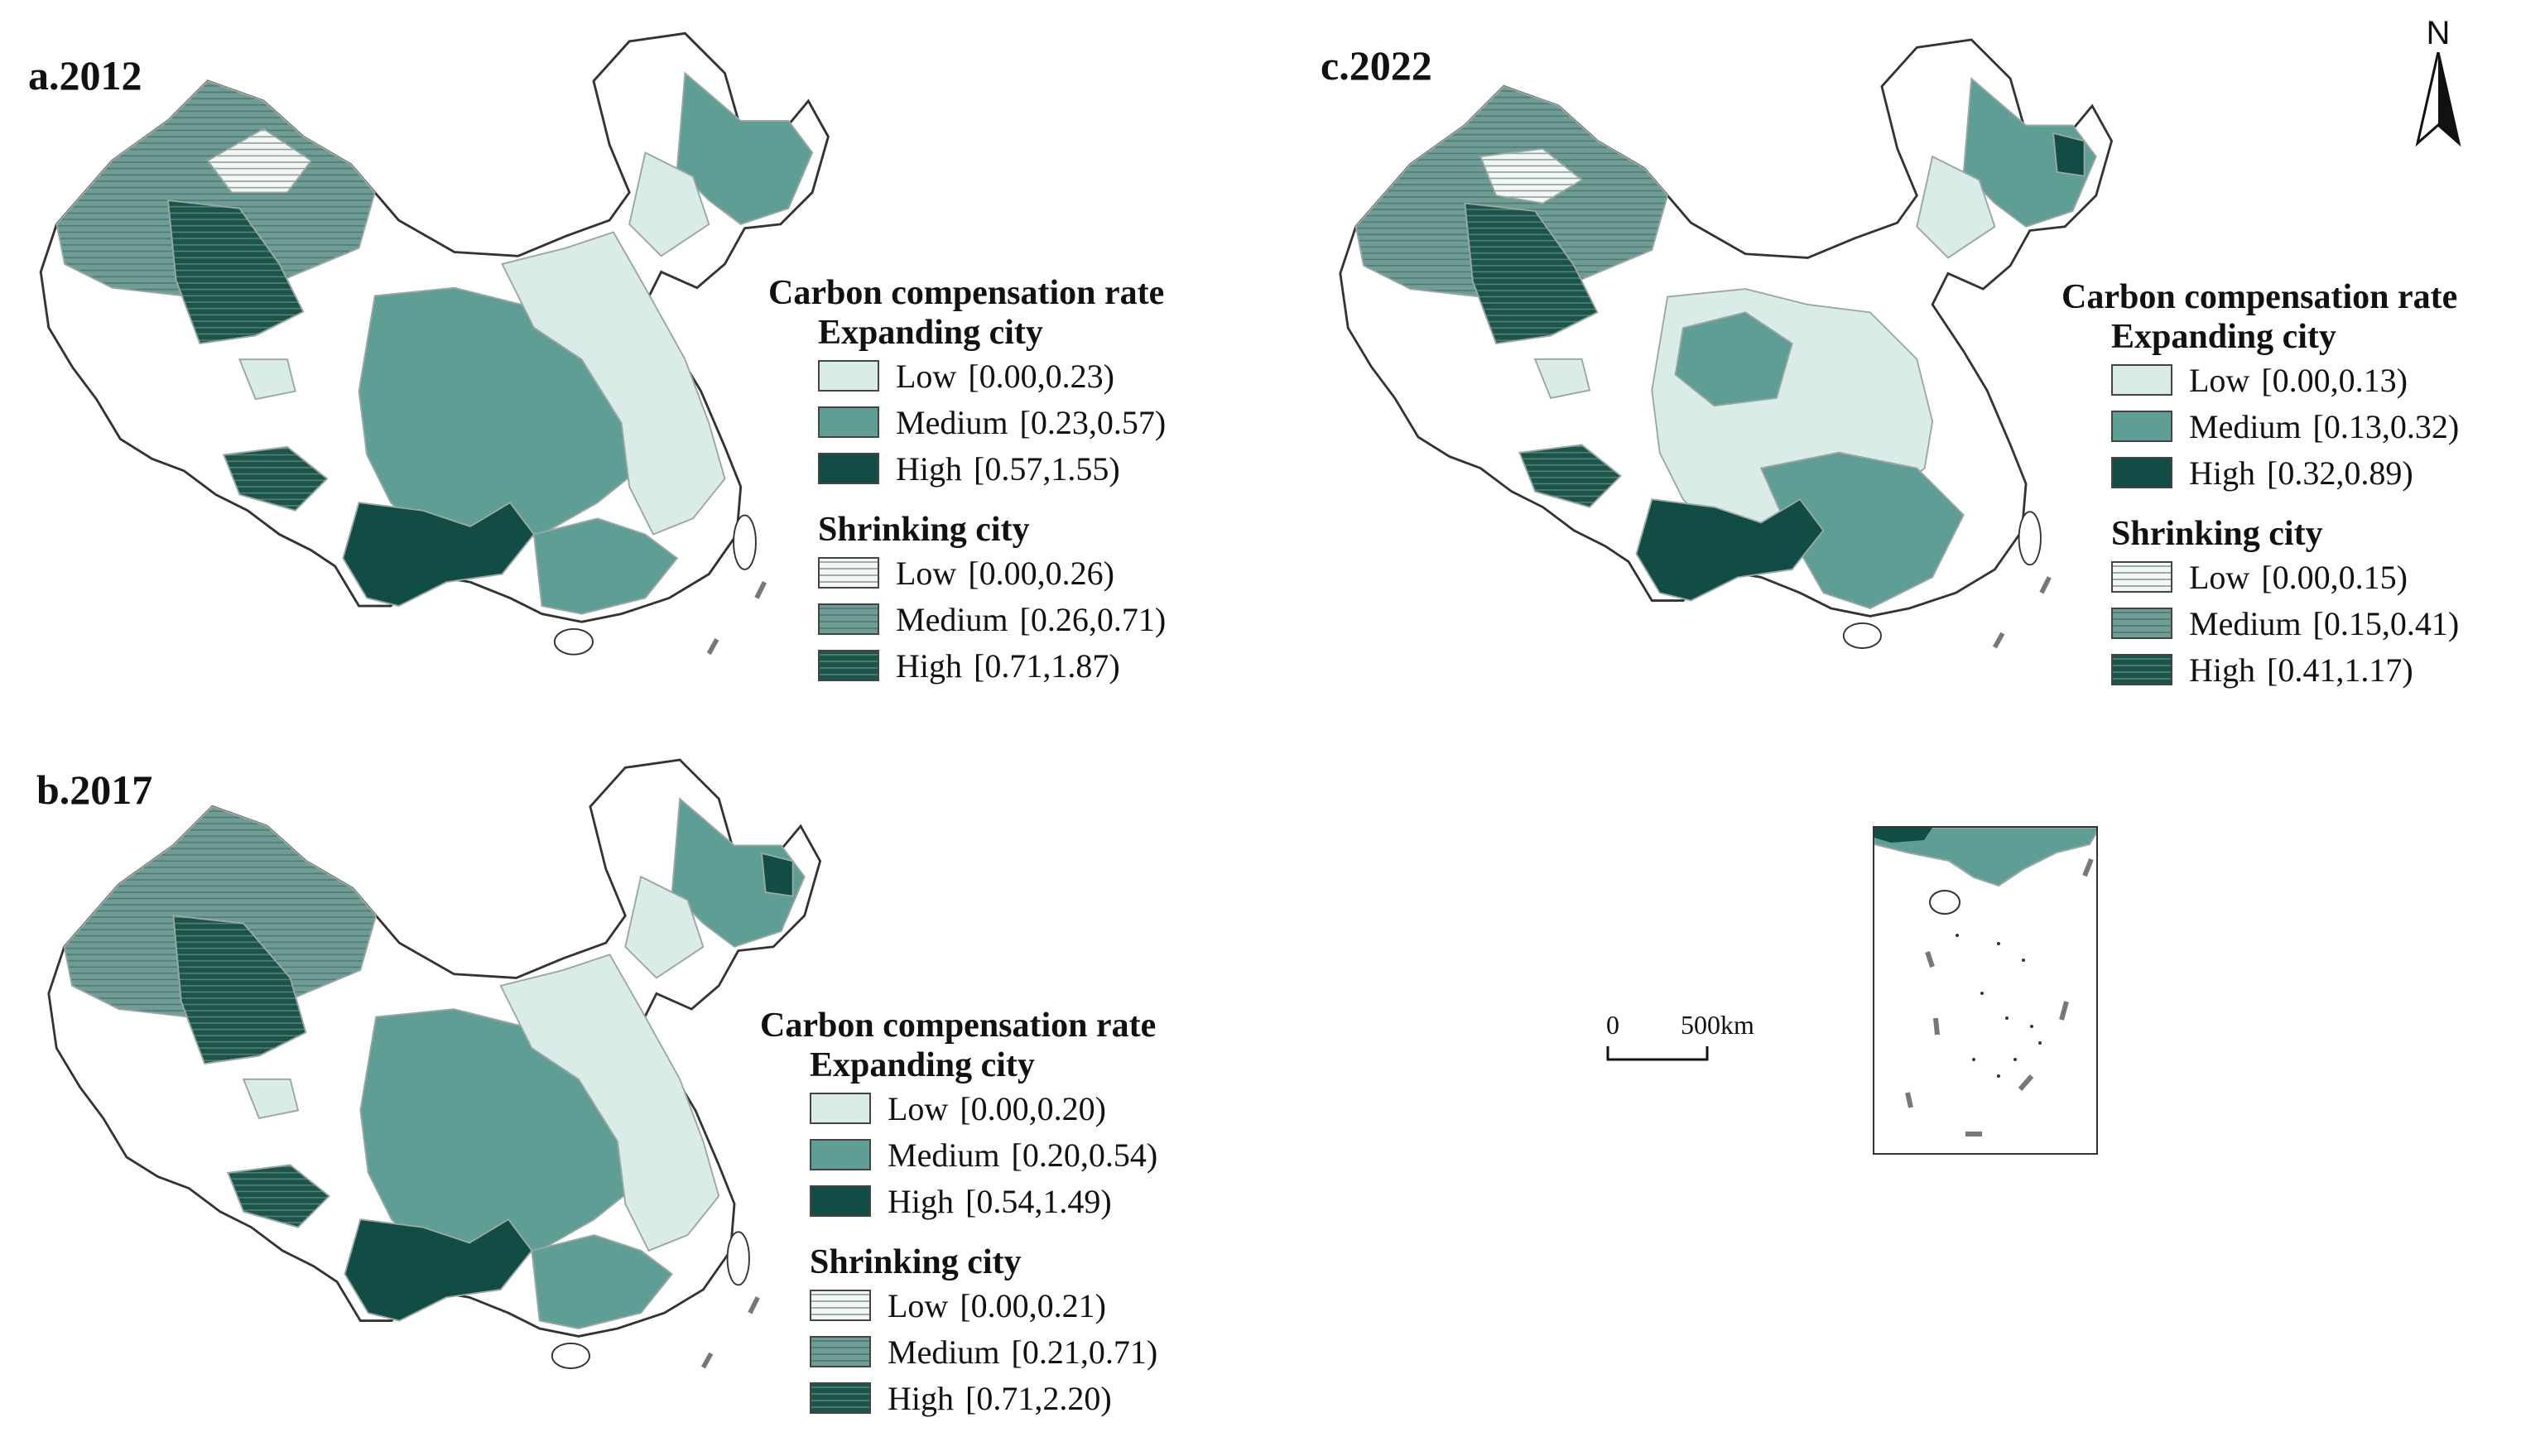 The height and width of the screenshot is (1456, 2521). What do you see at coordinates (609, 1103) in the screenshot?
I see `region-east-low` at bounding box center [609, 1103].